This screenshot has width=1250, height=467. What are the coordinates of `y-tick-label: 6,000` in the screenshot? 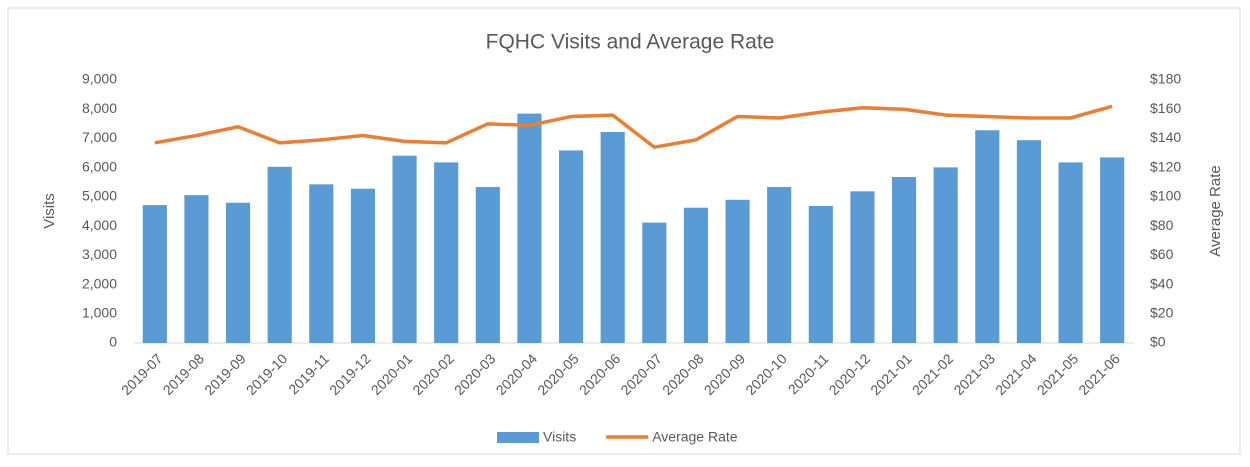 It's located at (99, 166).